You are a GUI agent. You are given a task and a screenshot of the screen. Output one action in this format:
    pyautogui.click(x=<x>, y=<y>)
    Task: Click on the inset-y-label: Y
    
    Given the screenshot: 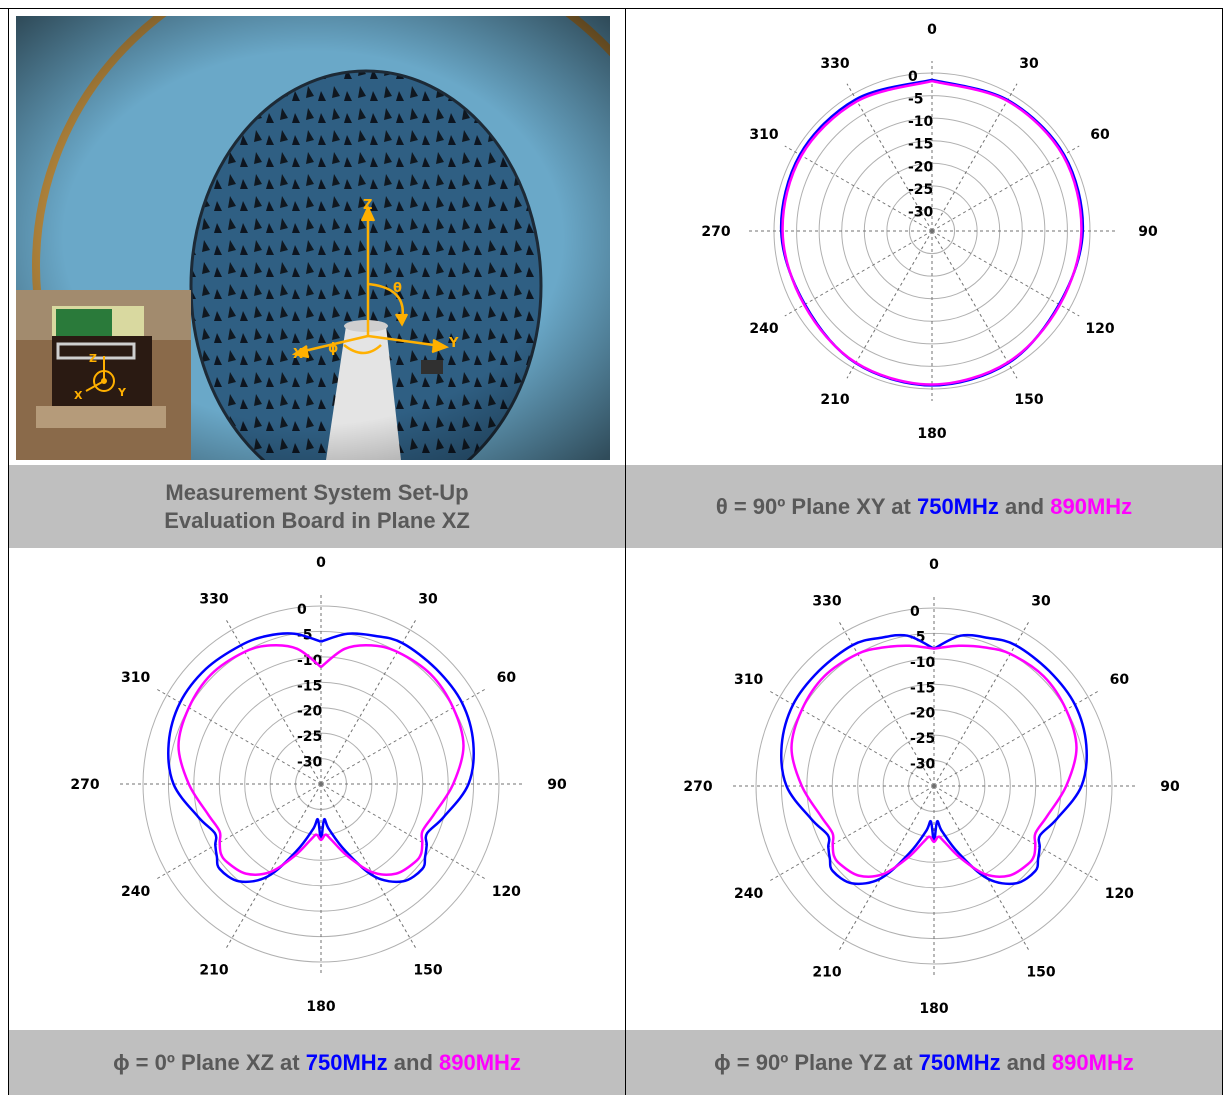 What is the action you would take?
    pyautogui.click(x=122, y=392)
    